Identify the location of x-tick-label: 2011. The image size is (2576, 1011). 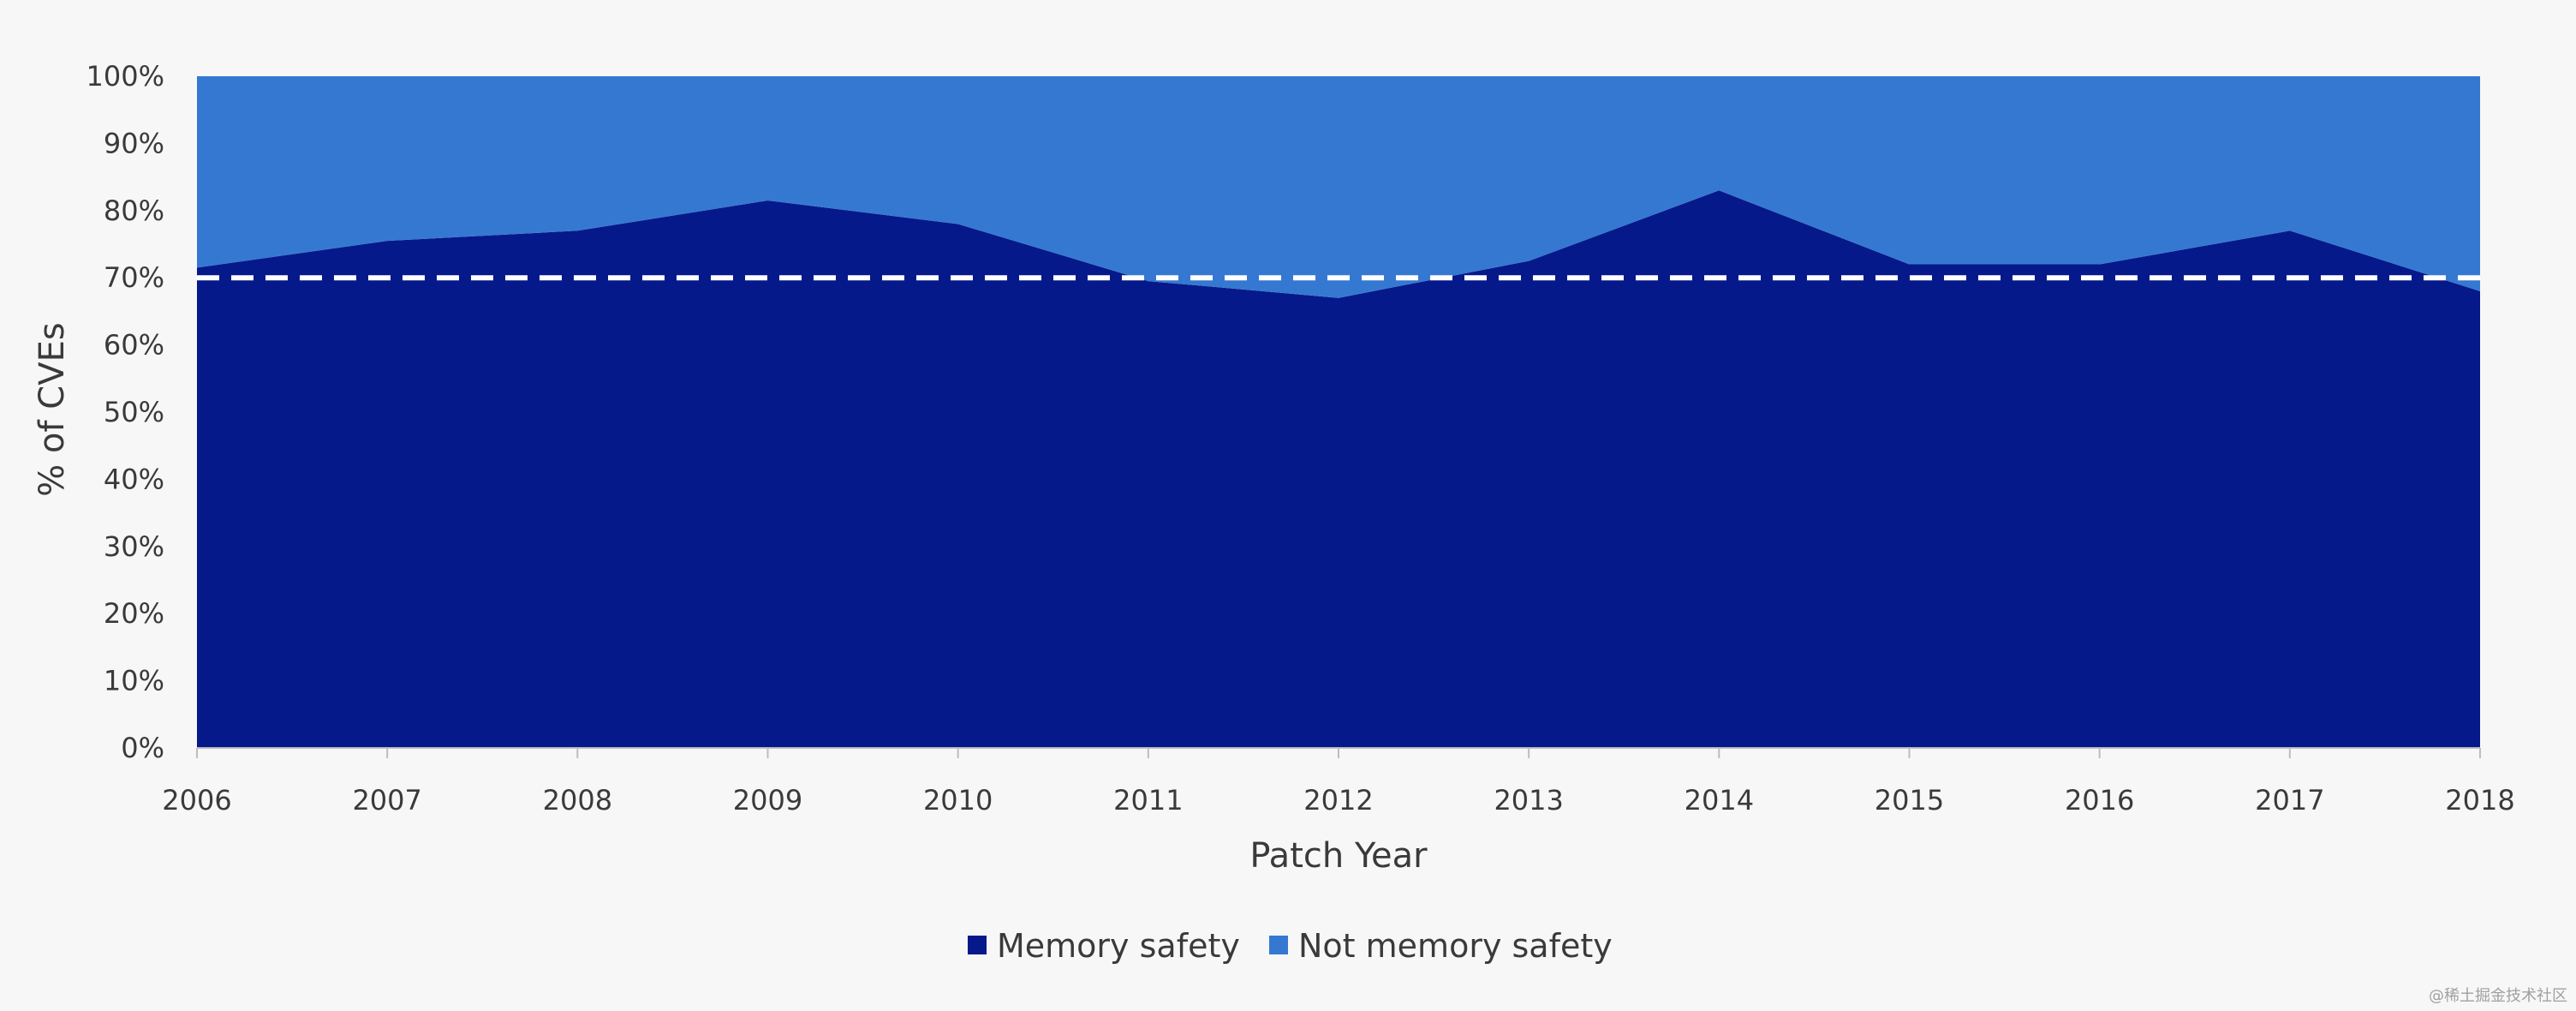
(1148, 800).